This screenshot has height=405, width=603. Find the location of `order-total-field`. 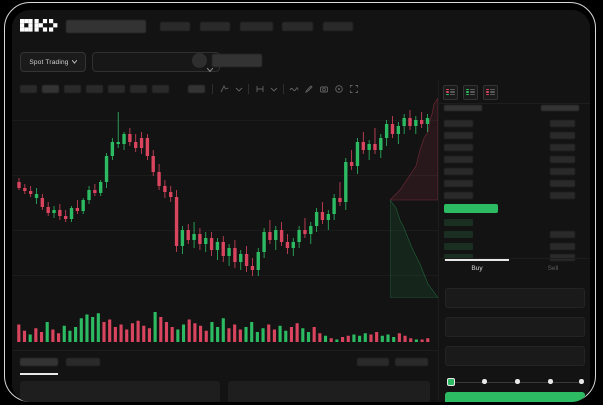

order-total-field is located at coordinates (515, 356).